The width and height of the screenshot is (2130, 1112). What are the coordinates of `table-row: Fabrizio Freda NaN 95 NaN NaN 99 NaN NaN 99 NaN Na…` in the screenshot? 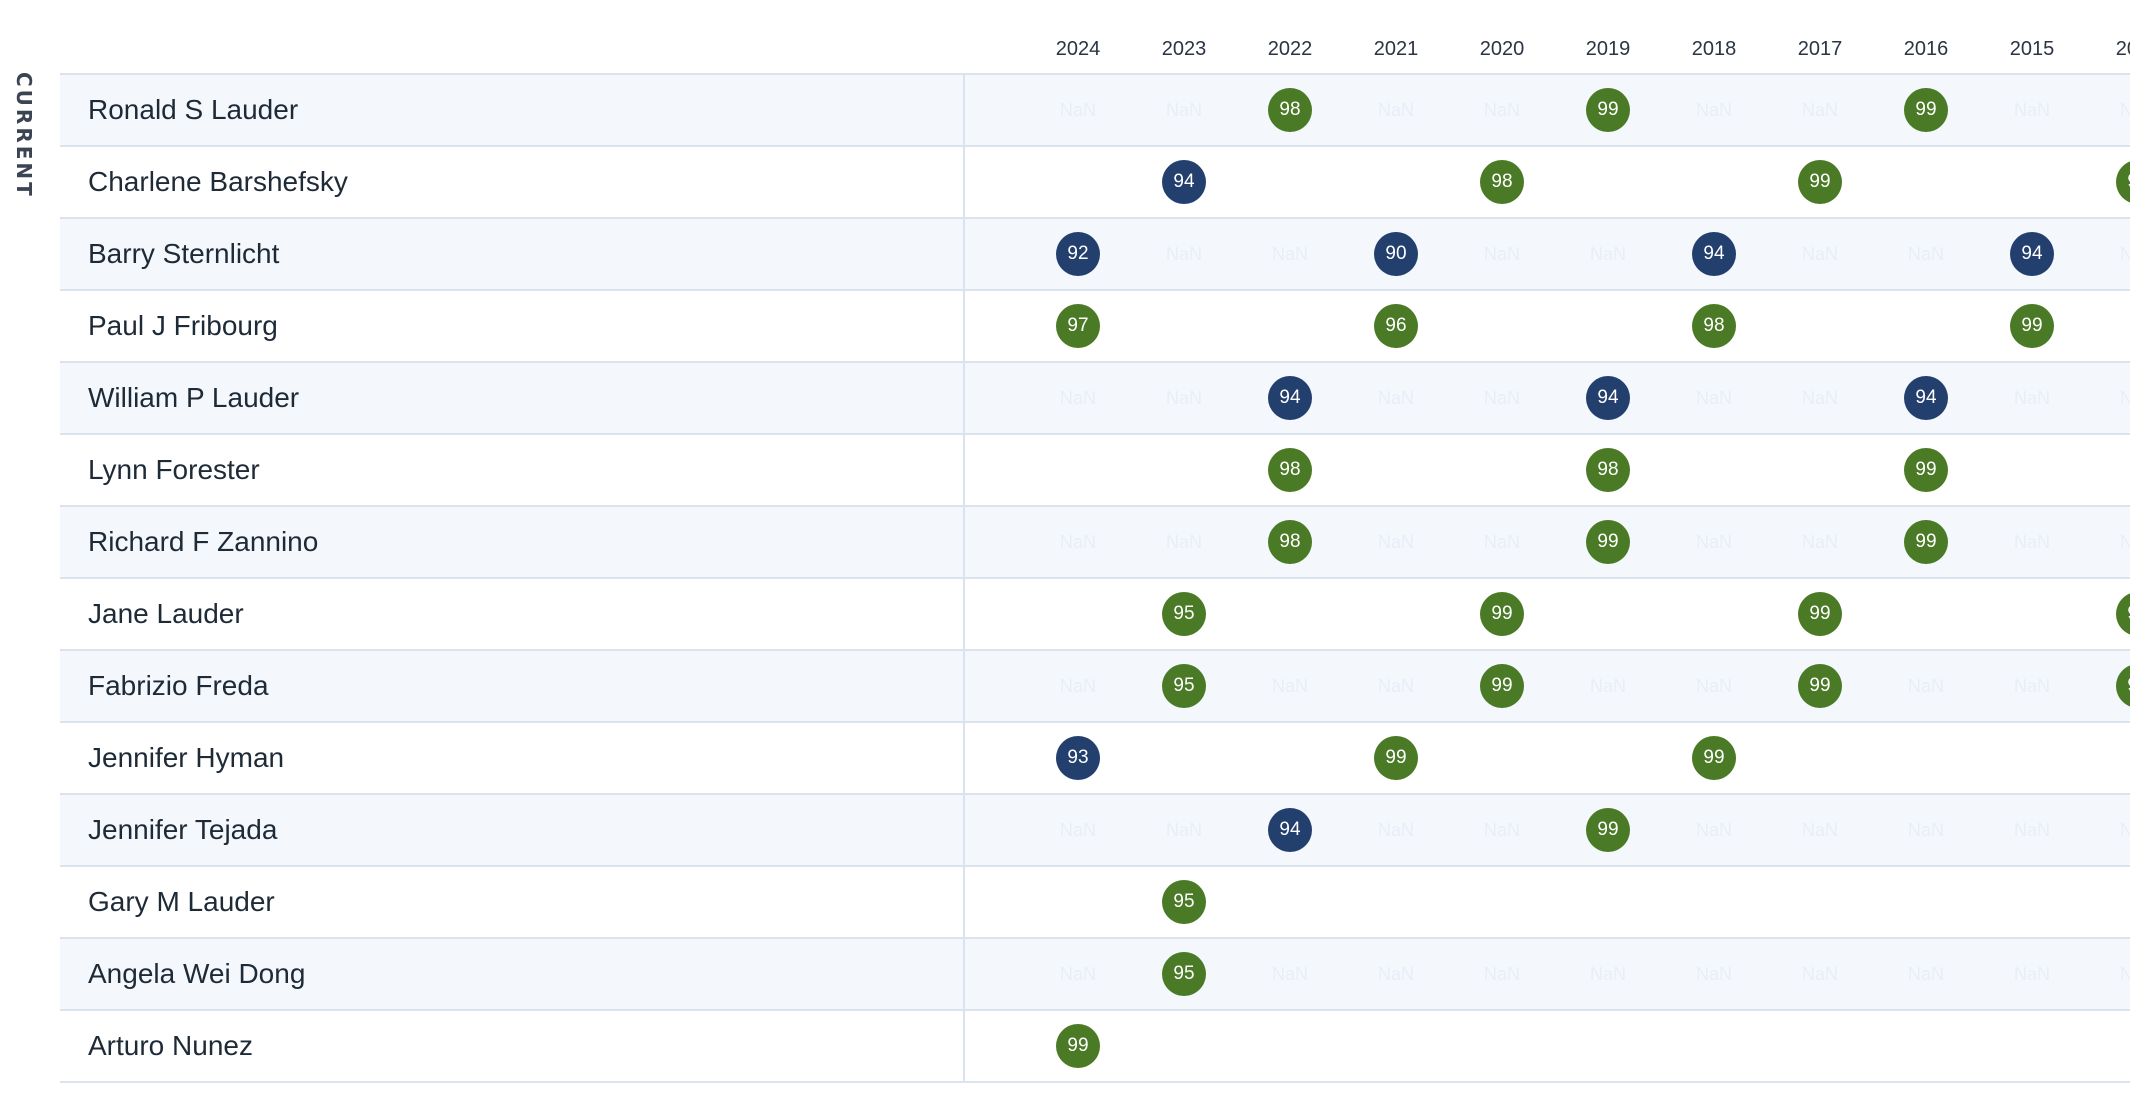 It's located at (1095, 687).